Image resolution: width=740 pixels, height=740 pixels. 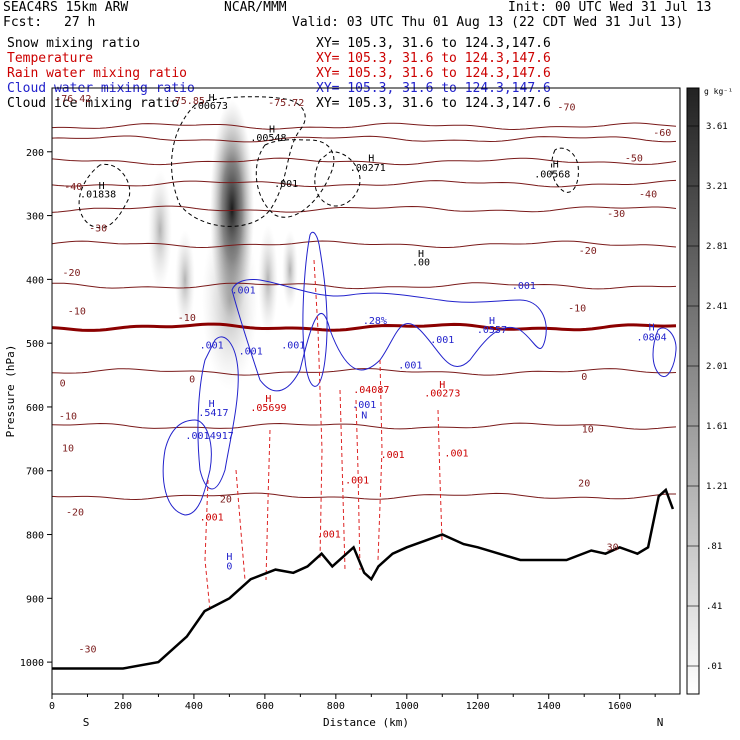 I want to click on x-tick-label: 1200, so click(x=478, y=706).